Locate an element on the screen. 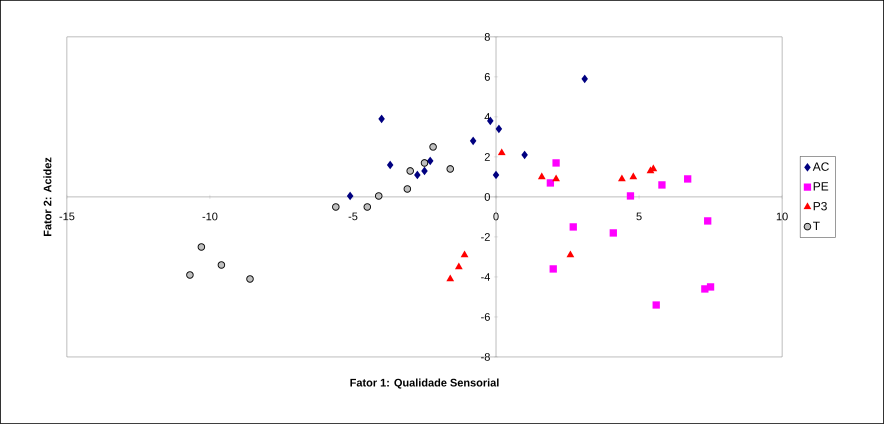 This screenshot has height=424, width=884. x-tick-label: 10 is located at coordinates (782, 216).